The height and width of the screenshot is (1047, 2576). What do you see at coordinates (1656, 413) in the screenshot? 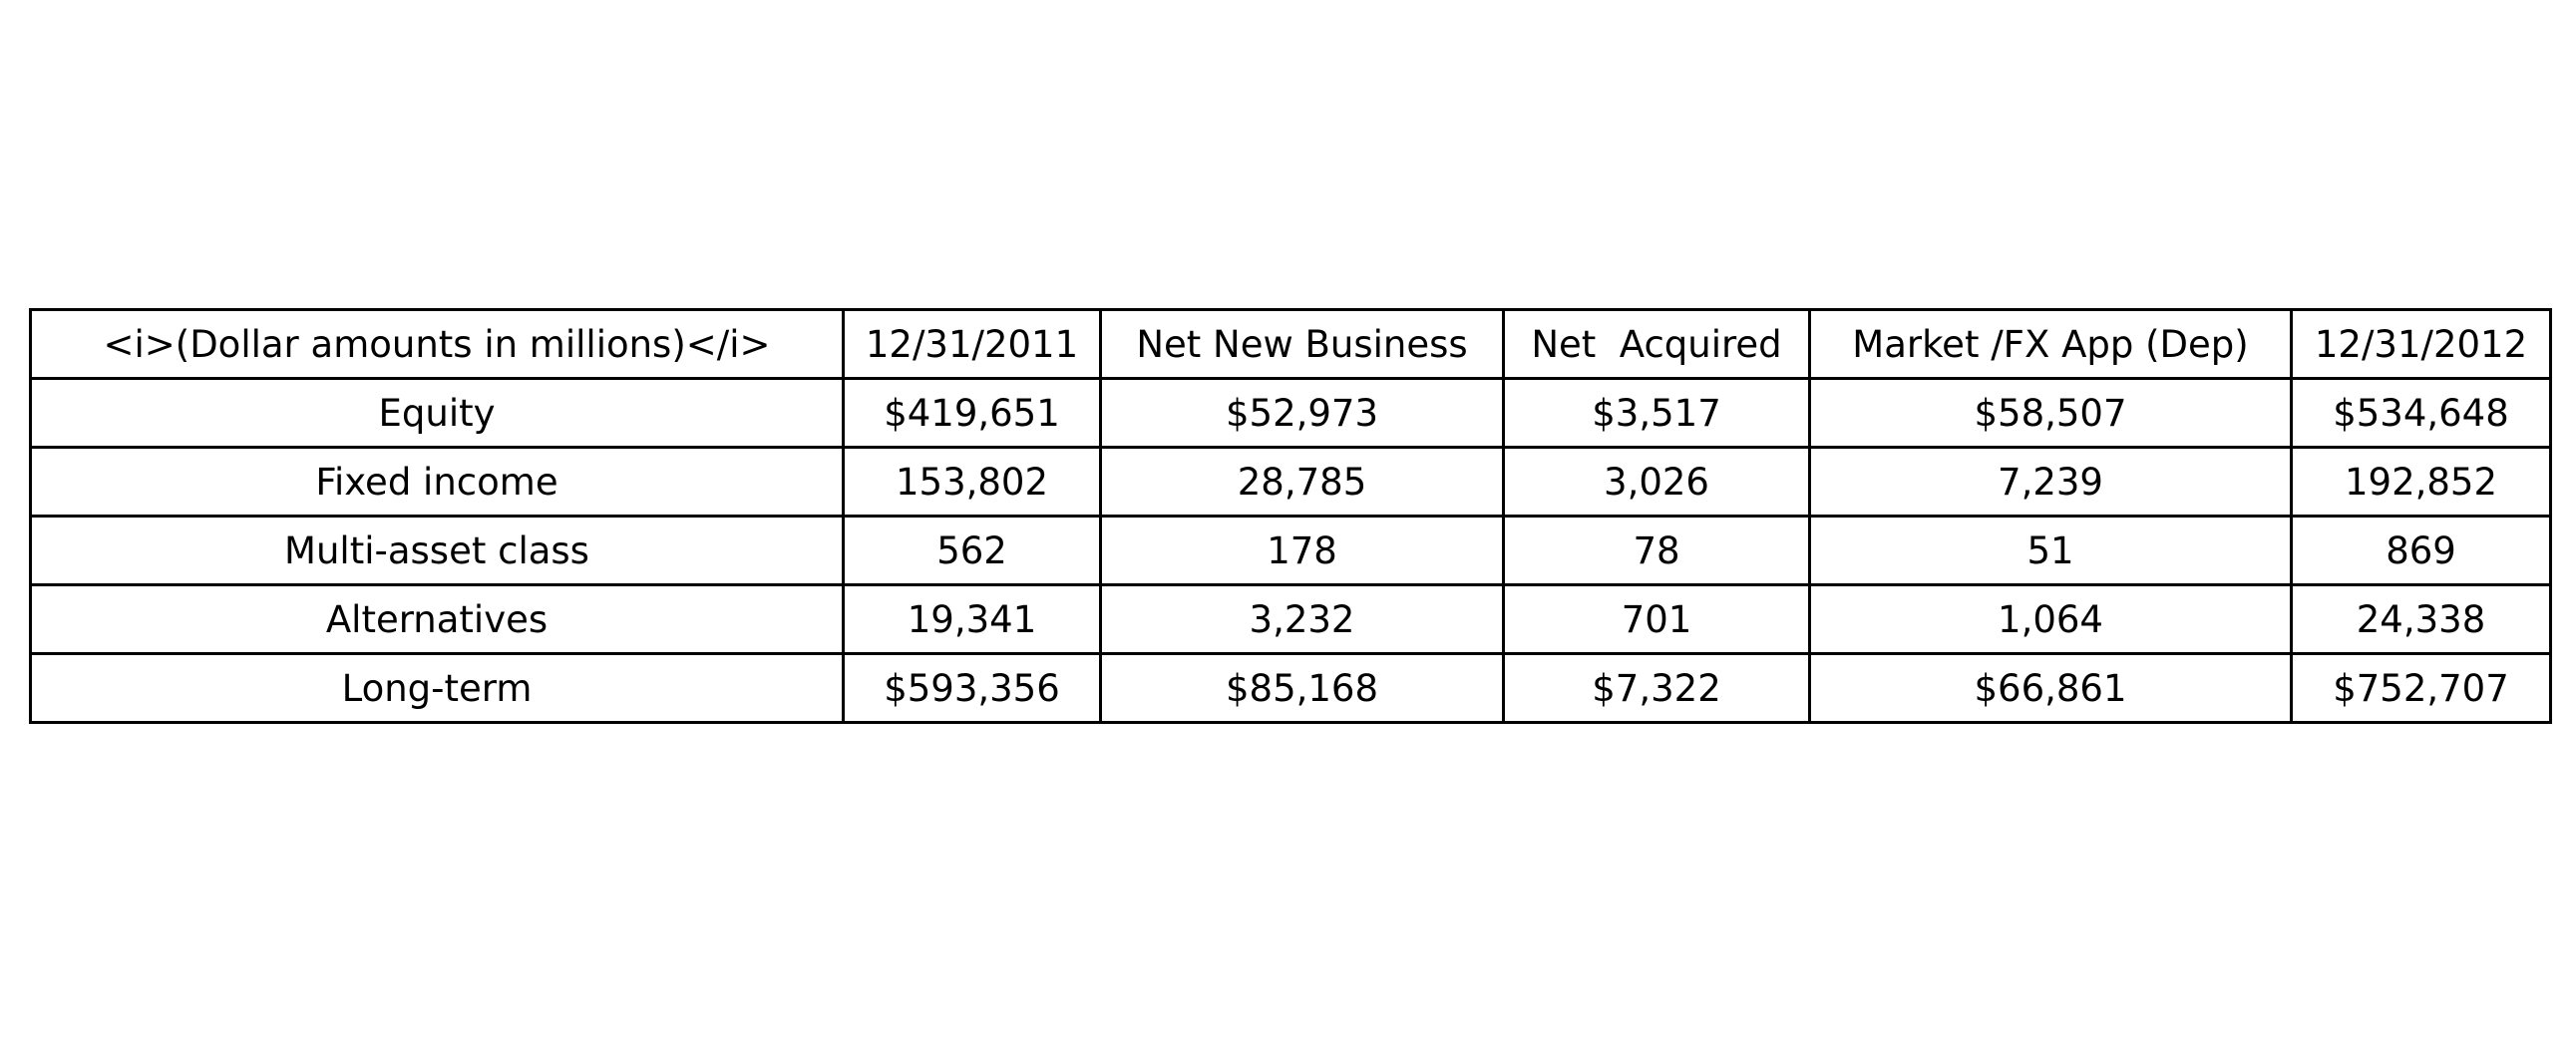
I see `table-cell: $3,517` at bounding box center [1656, 413].